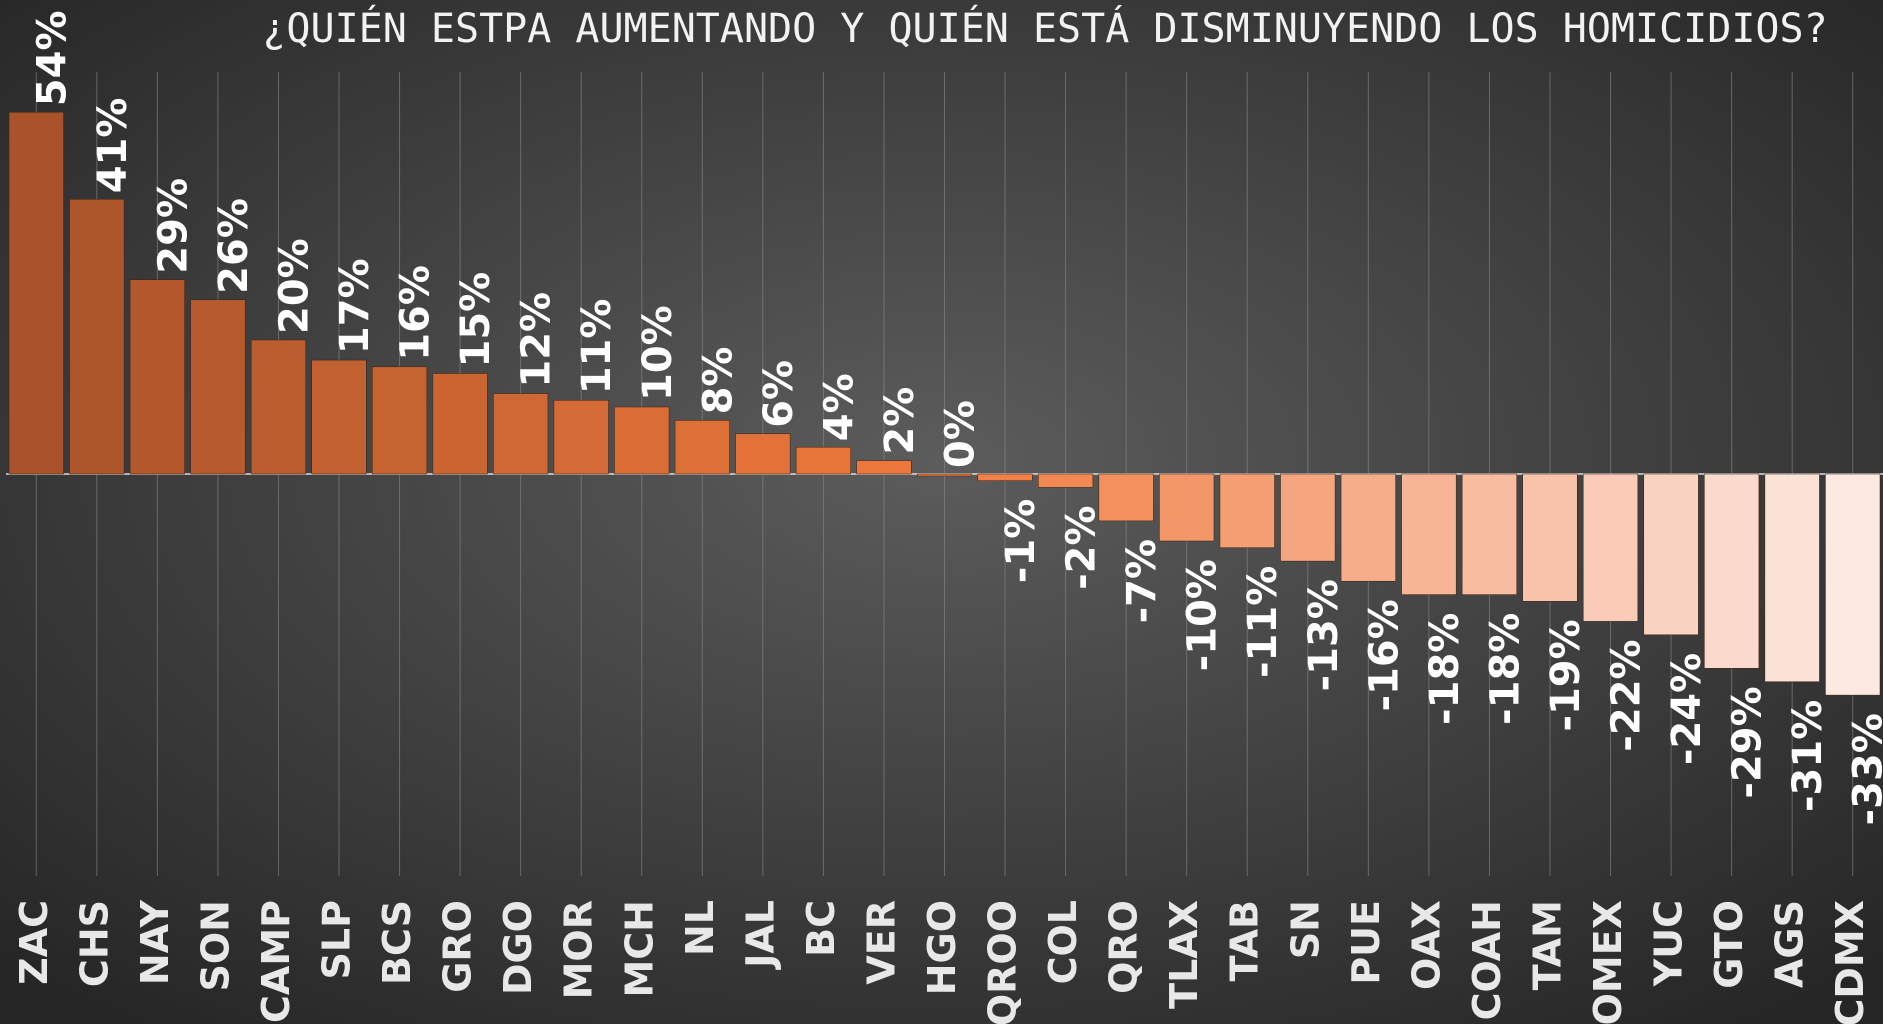 Image resolution: width=1883 pixels, height=1024 pixels. Describe the element at coordinates (1547, 945) in the screenshot. I see `x-tick-label: TAM` at that location.